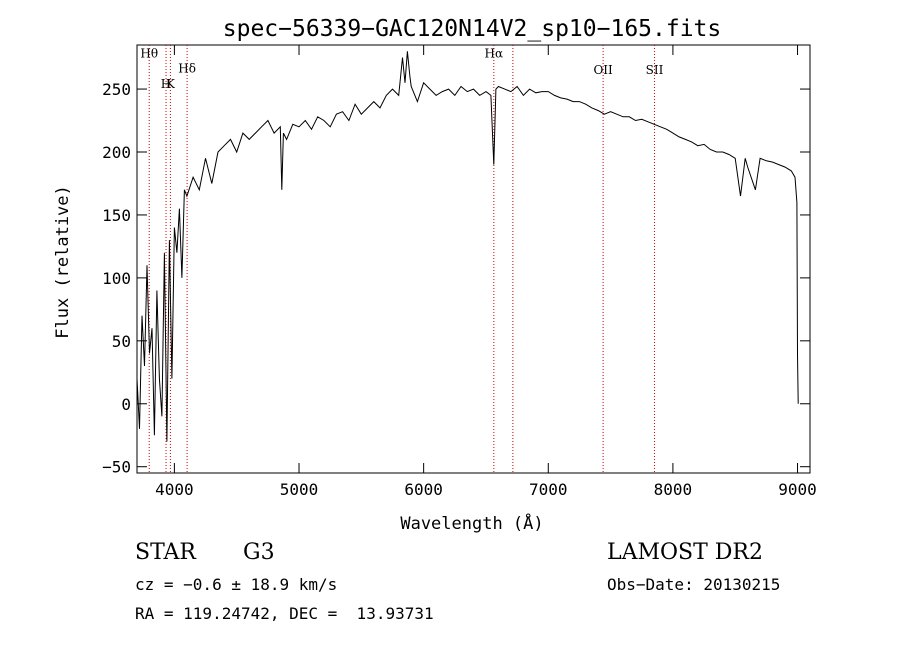 Image resolution: width=900 pixels, height=649 pixels. Describe the element at coordinates (472, 29) in the screenshot. I see `chart-title: spec−56339−GAC120N14V2_sp10−165.fits` at that location.